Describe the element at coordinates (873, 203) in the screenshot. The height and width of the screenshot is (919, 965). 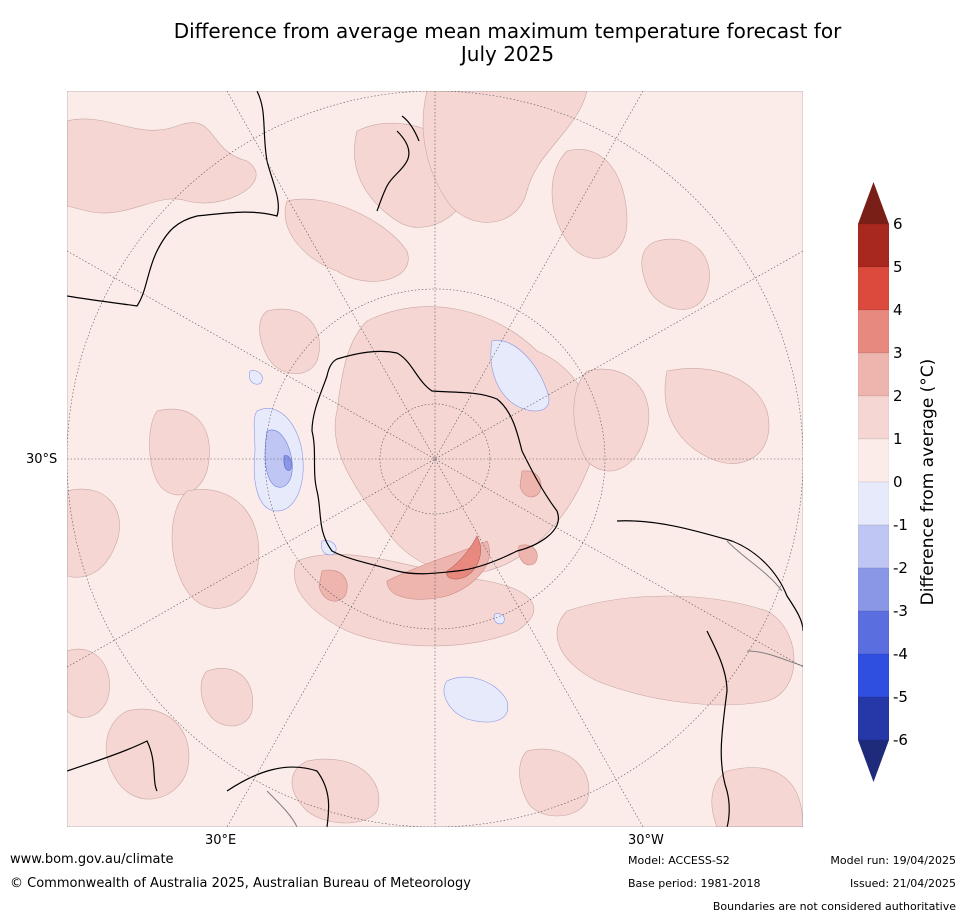
I see `colorbar-extend-top` at that location.